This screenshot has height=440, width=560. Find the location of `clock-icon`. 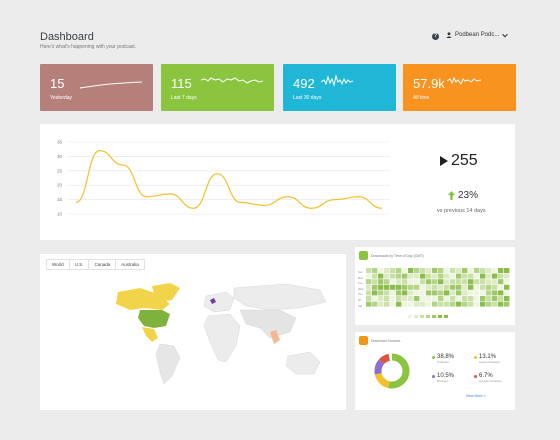

clock-icon is located at coordinates (363, 255).